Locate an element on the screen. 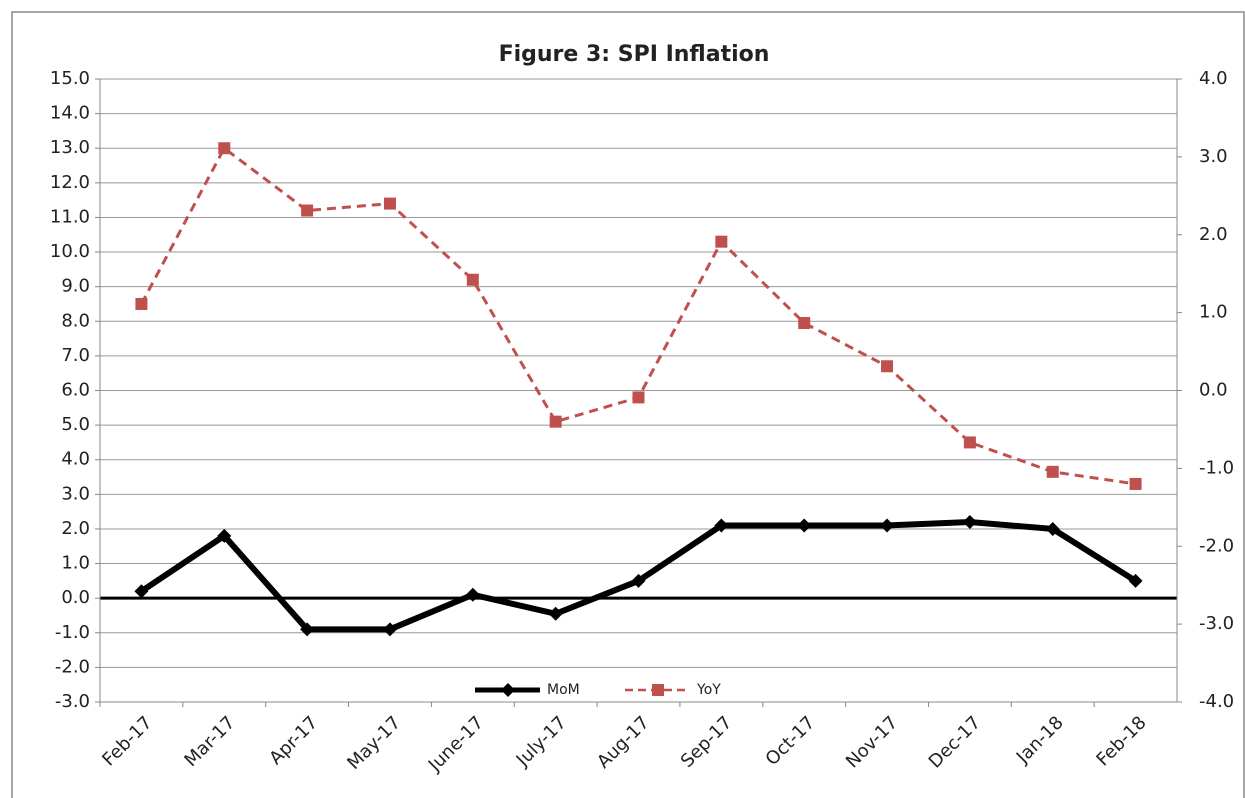  x-tick-label: Jan-18 is located at coordinates (1040, 740).